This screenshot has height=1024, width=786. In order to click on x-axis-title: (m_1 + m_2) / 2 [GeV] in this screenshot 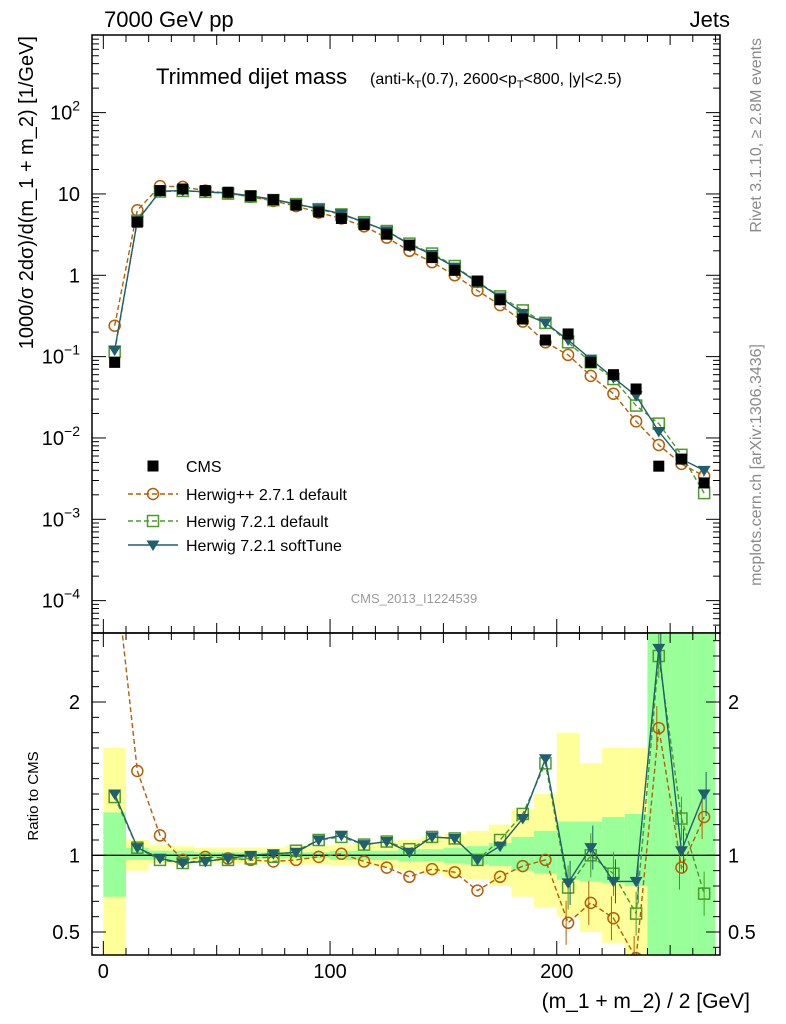, I will do `click(646, 1001)`.